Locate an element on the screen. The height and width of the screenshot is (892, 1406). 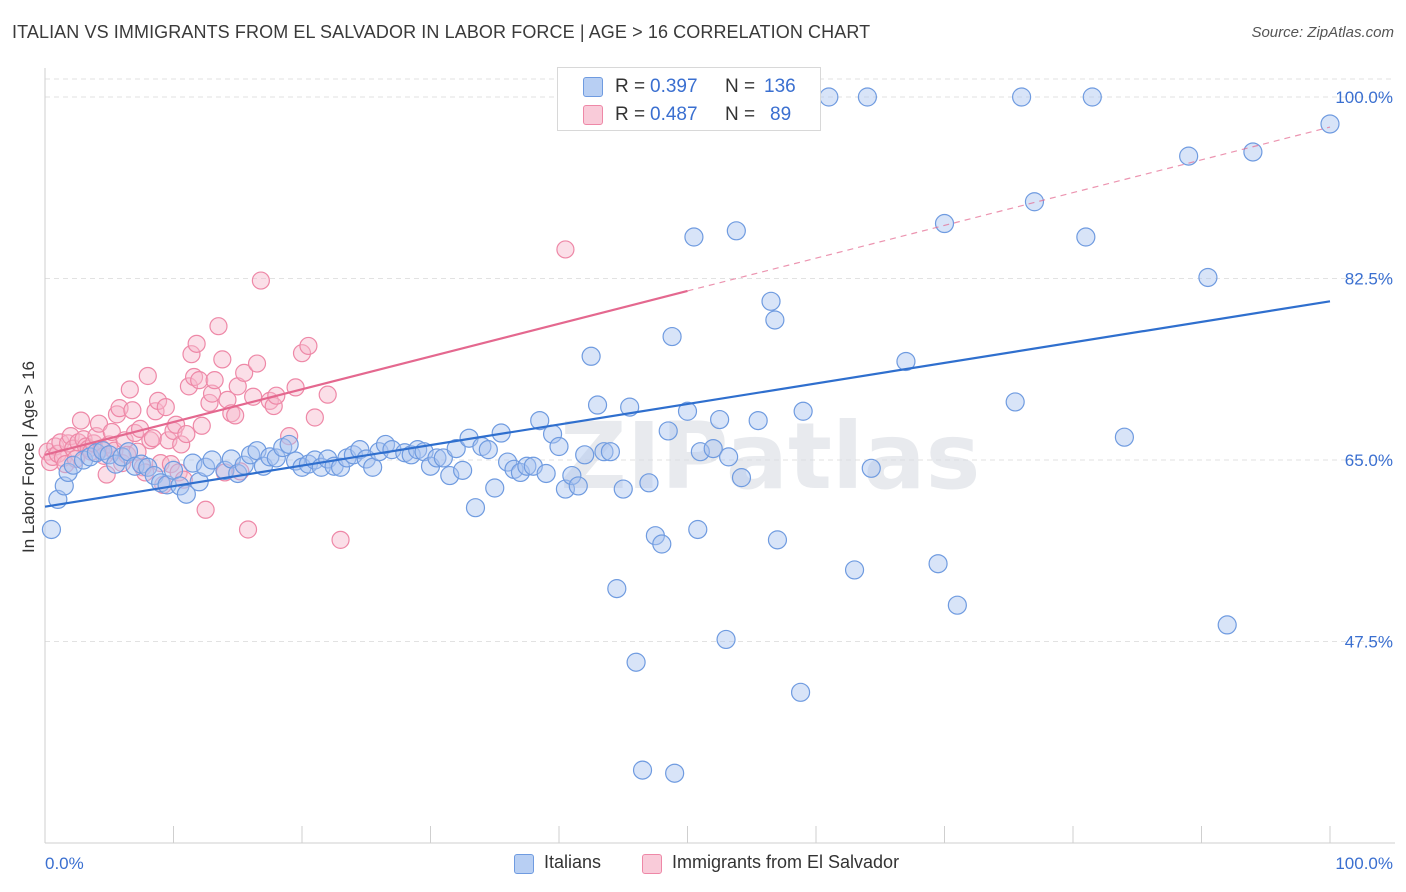
salvador-swatch is located at coordinates (593, 115).